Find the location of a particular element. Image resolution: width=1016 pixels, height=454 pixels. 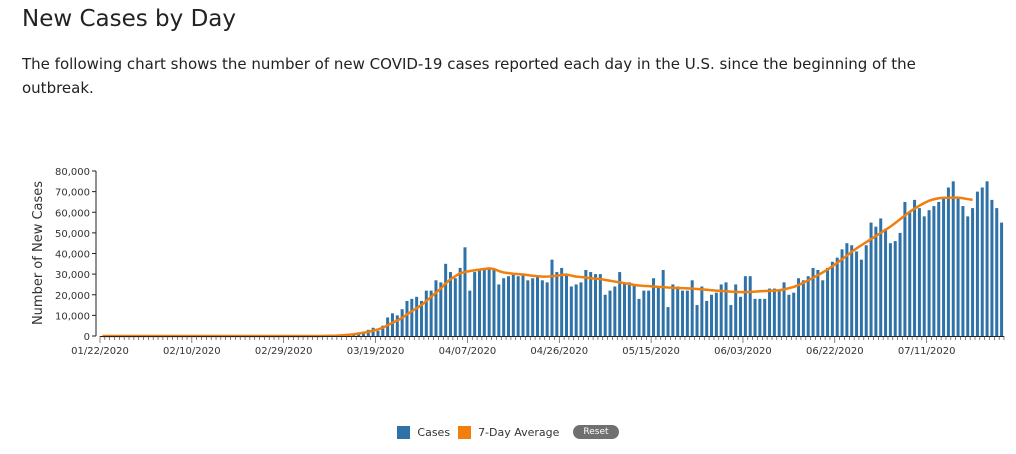

legend-item-average: 7-Day Average is located at coordinates (508, 432).